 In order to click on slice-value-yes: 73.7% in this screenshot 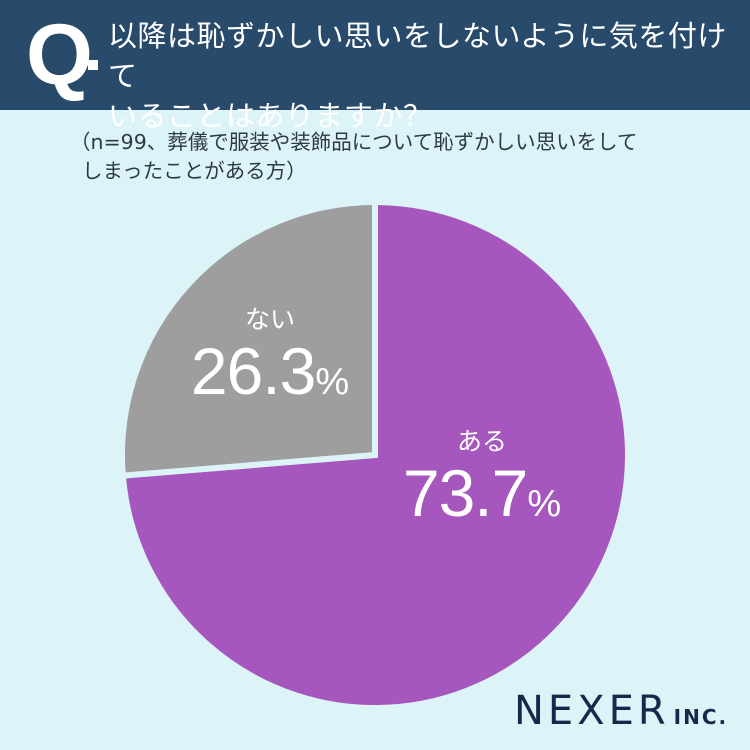, I will do `click(482, 493)`.